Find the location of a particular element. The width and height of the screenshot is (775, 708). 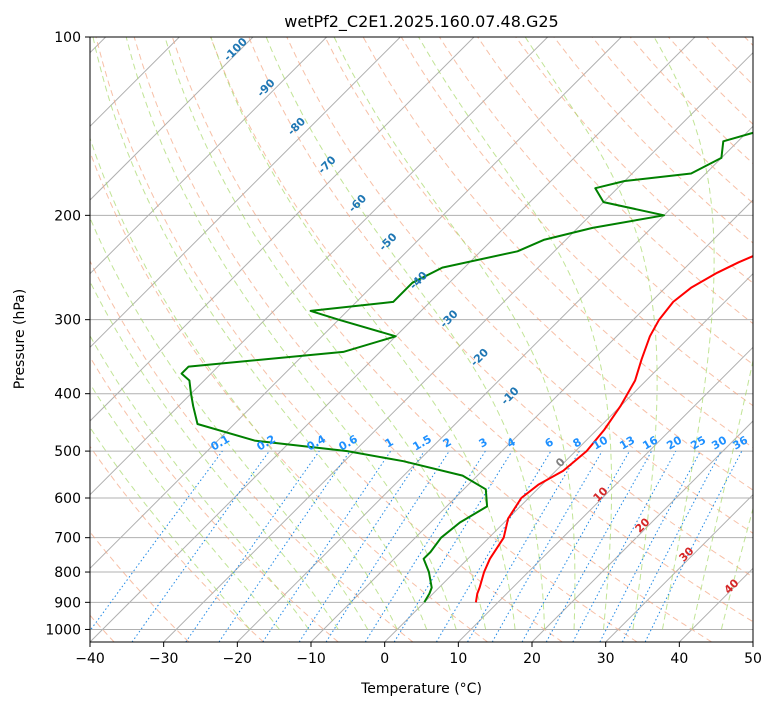

x-tick-label: 50 is located at coordinates (753, 659).